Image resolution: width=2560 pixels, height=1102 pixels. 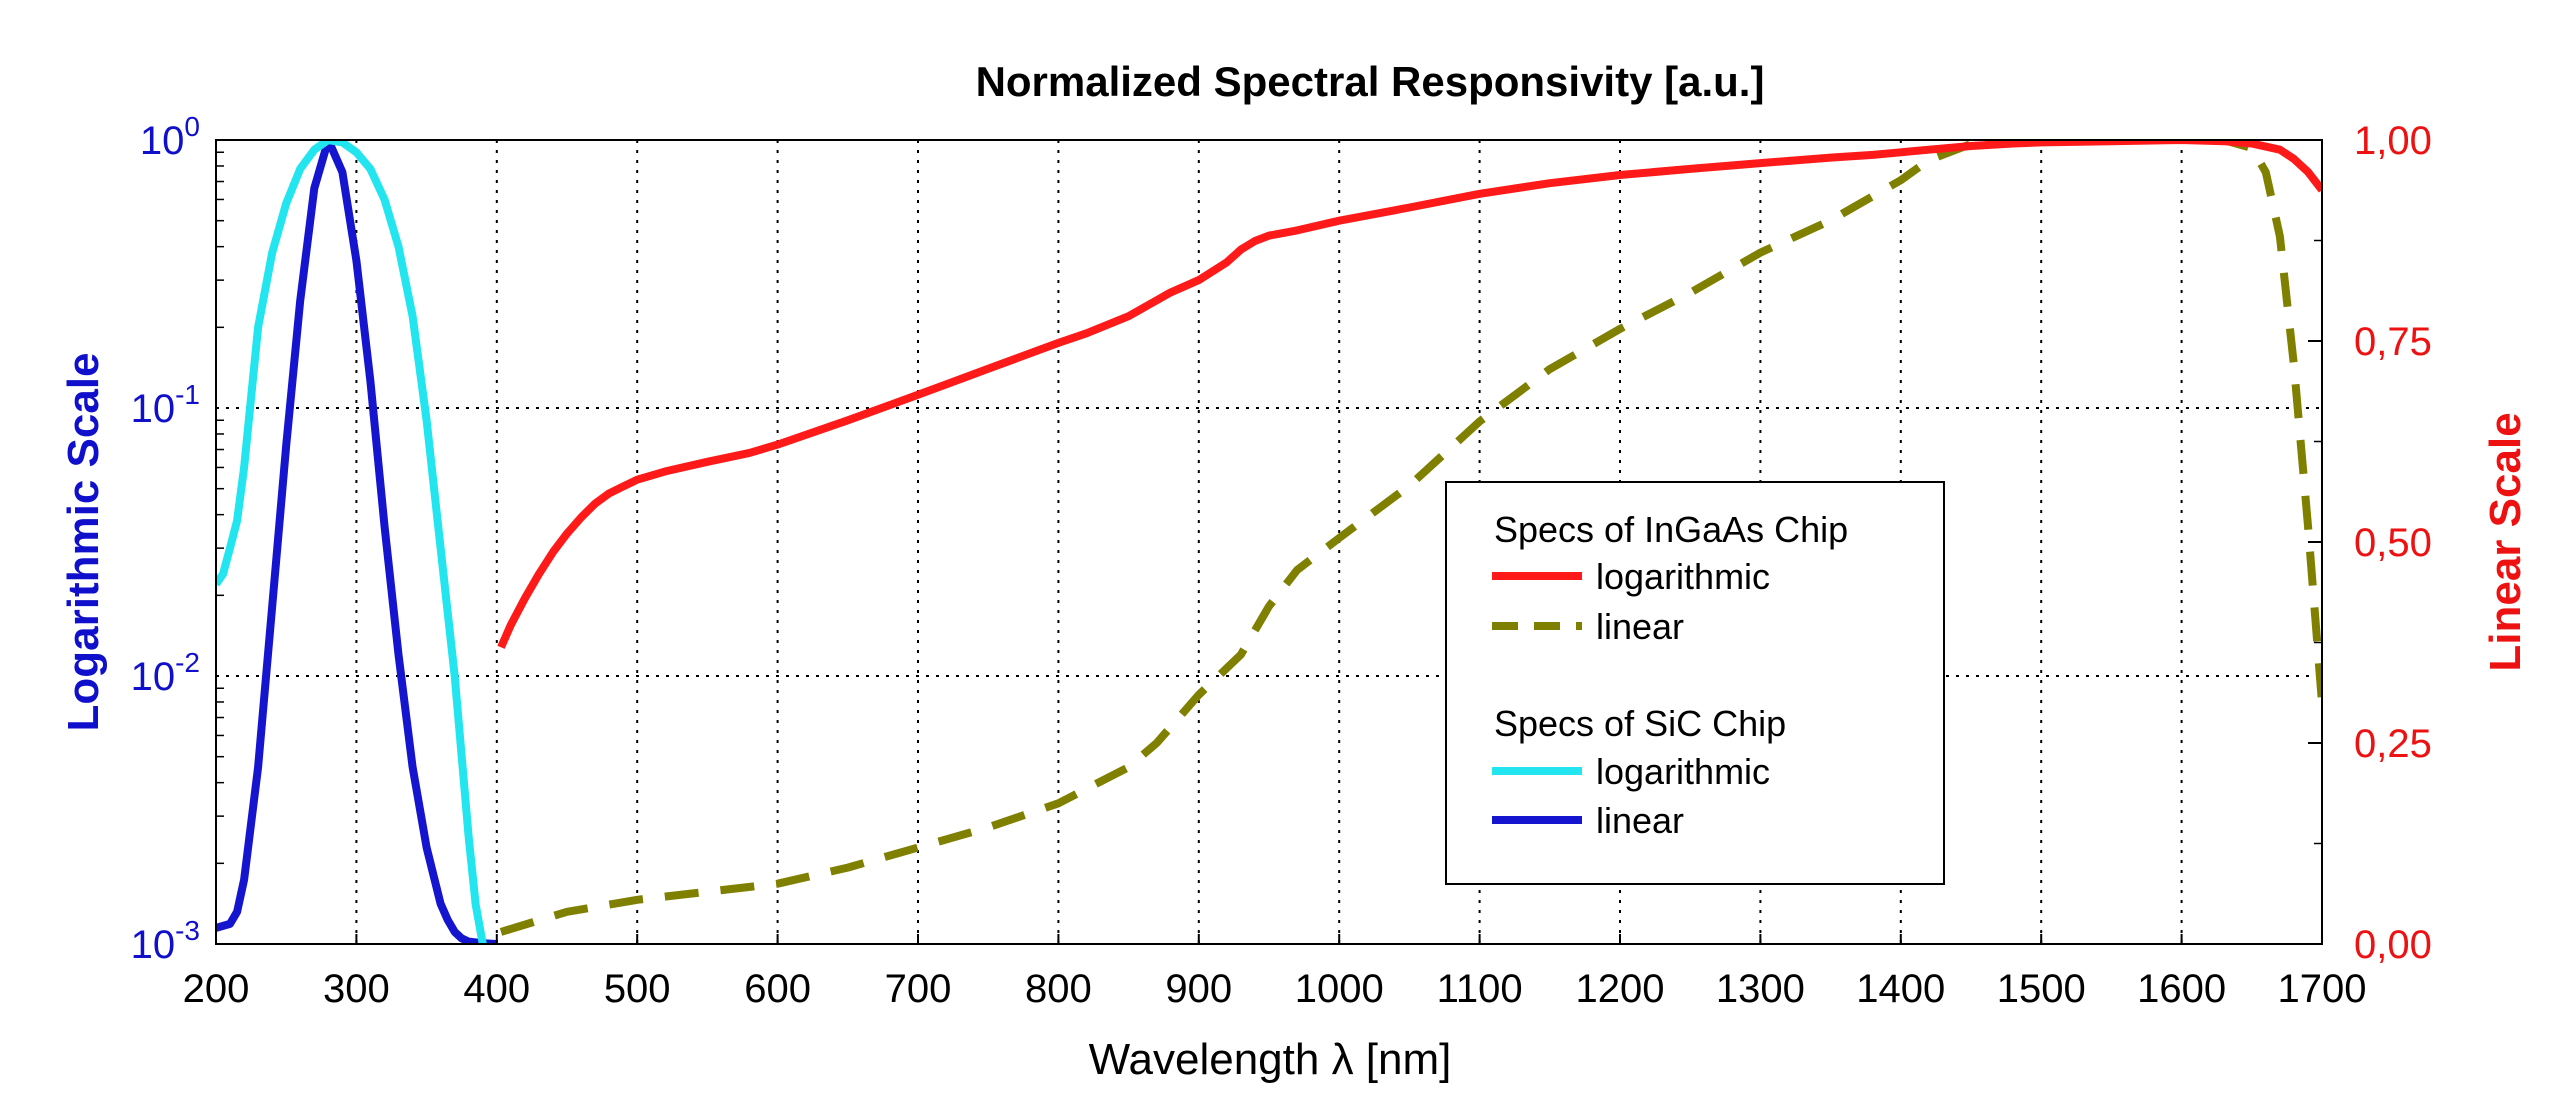 What do you see at coordinates (165, 673) in the screenshot?
I see `y-left-tick-label-1e-2: 10⁻²` at bounding box center [165, 673].